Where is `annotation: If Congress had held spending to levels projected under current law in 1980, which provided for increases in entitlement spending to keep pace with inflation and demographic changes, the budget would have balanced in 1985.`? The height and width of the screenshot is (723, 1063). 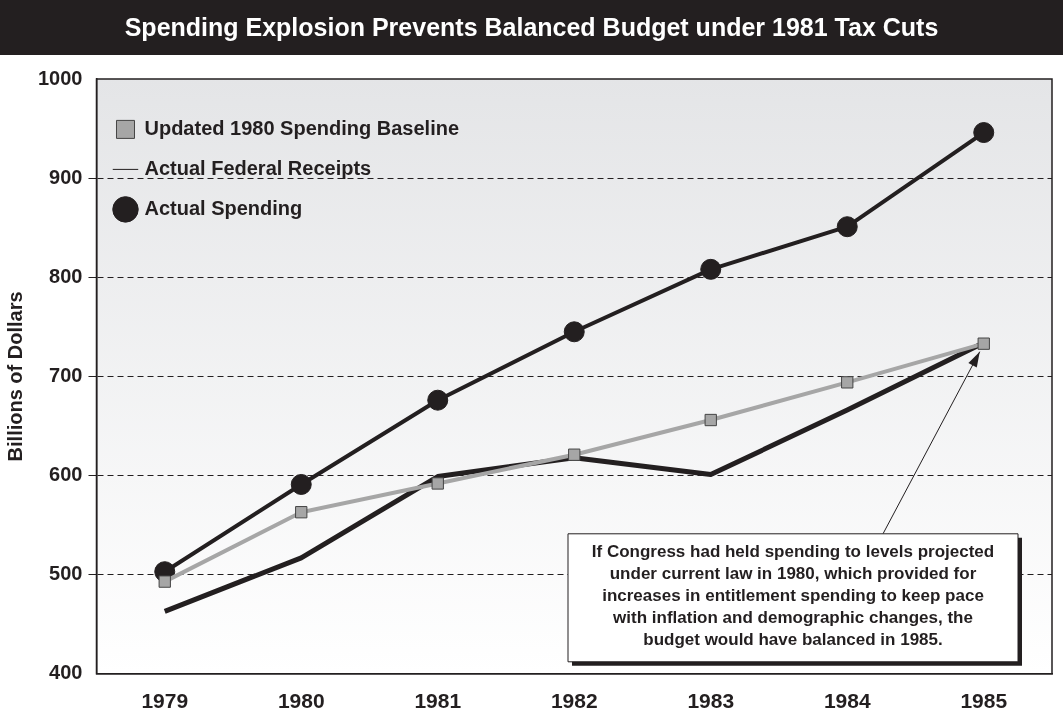
annotation: If Congress had held spending to levels projected under current law in 1980, which provided for increases in entitlement spending to keep pace with inflation and demographic changes, the budget would have balanced in 1985. is located at coordinates (793, 595).